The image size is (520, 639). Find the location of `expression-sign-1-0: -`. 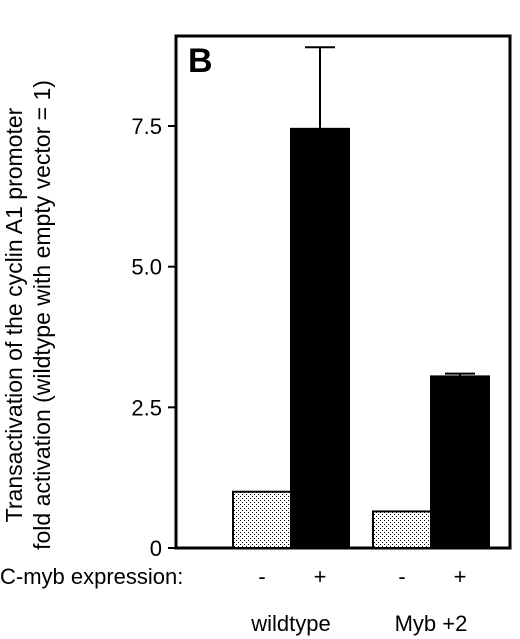

expression-sign-1-0: - is located at coordinates (401, 576).